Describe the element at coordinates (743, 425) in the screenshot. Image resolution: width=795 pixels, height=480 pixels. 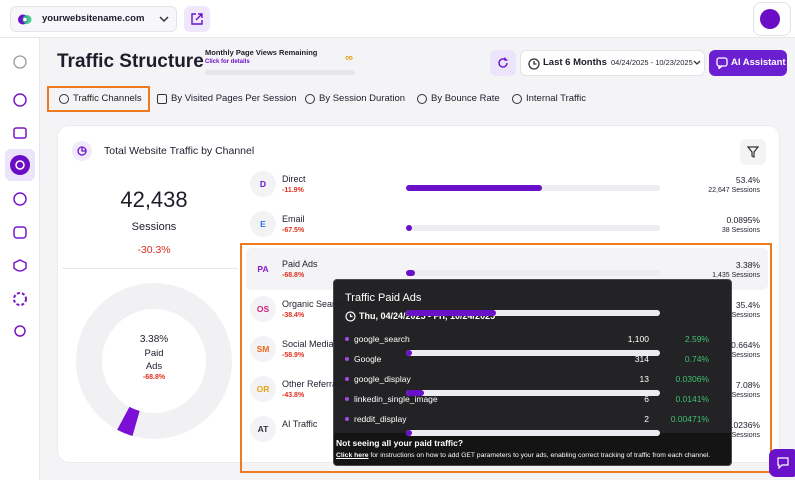
I see `channel-share: 0.0236%` at that location.